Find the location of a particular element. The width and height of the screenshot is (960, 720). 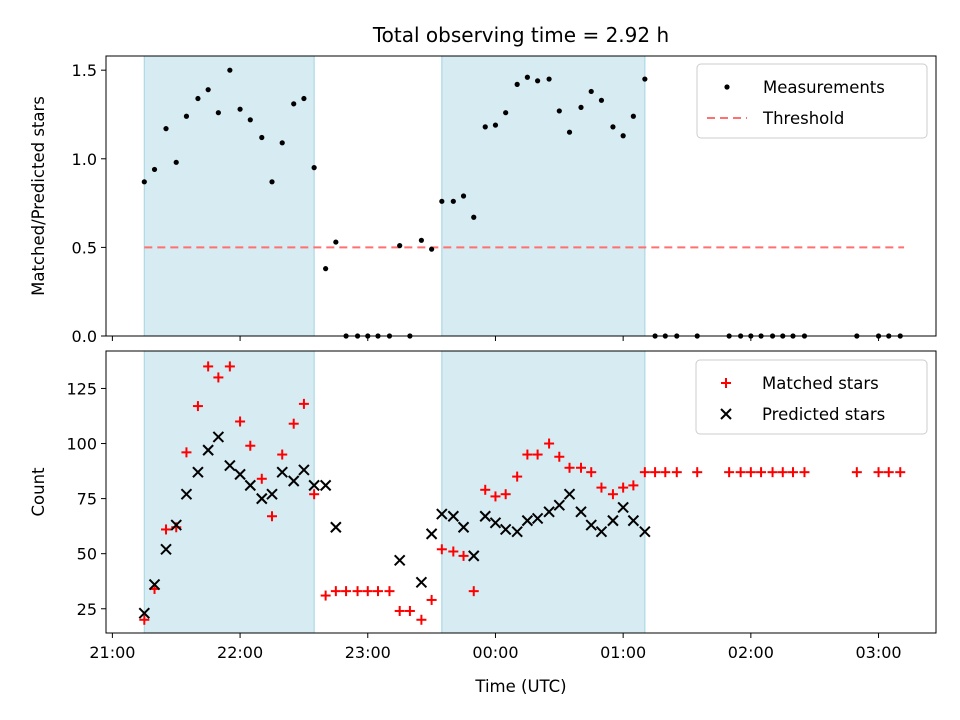

legend-label: Matched stars is located at coordinates (820, 383).